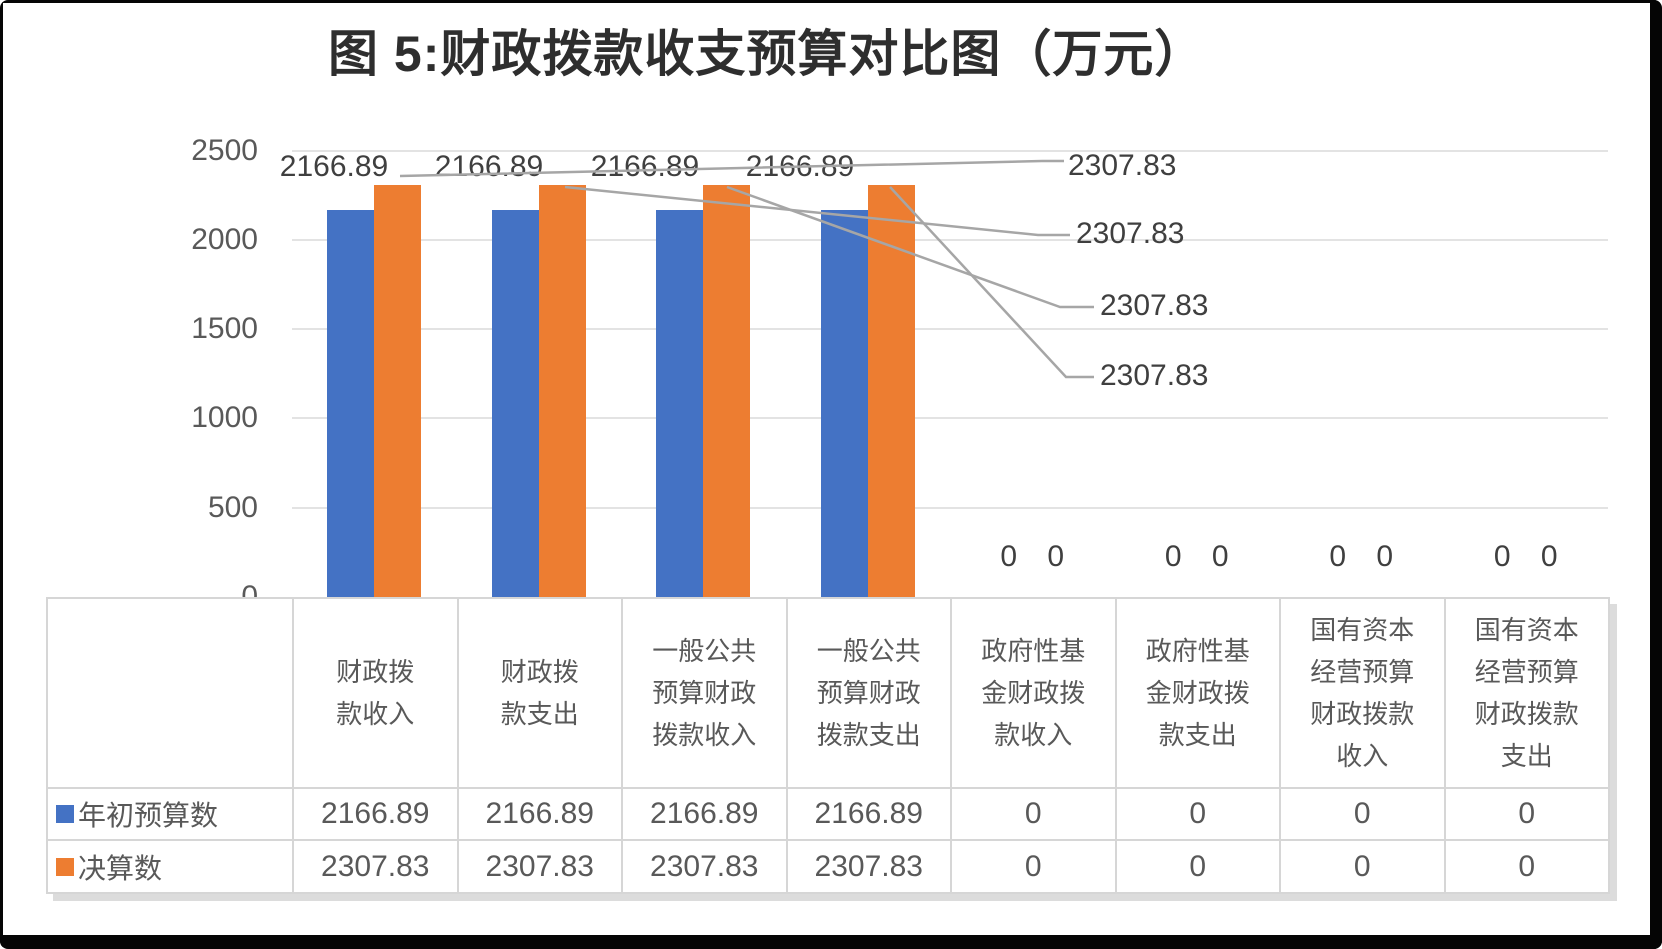  Describe the element at coordinates (170, 693) in the screenshot. I see `table-corner-cell` at that location.